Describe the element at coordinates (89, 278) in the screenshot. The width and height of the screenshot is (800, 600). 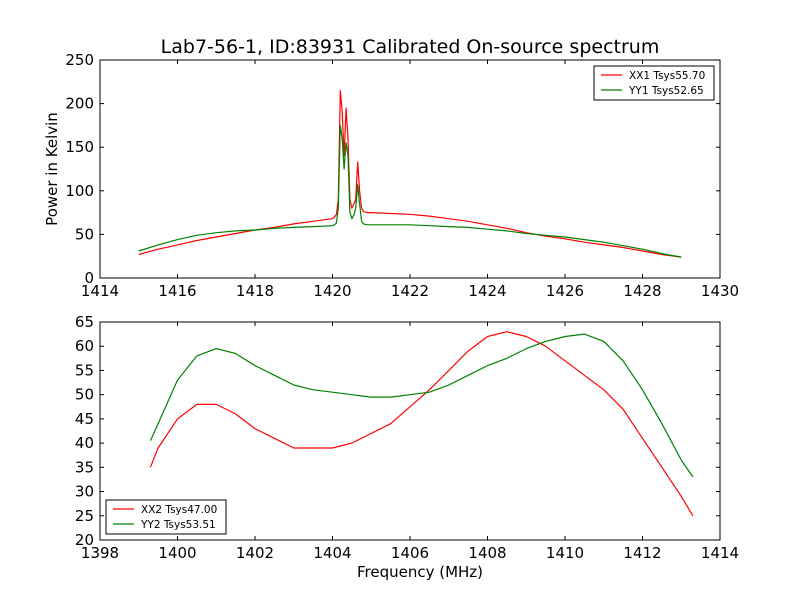
I see `y-tick-label: 0` at that location.